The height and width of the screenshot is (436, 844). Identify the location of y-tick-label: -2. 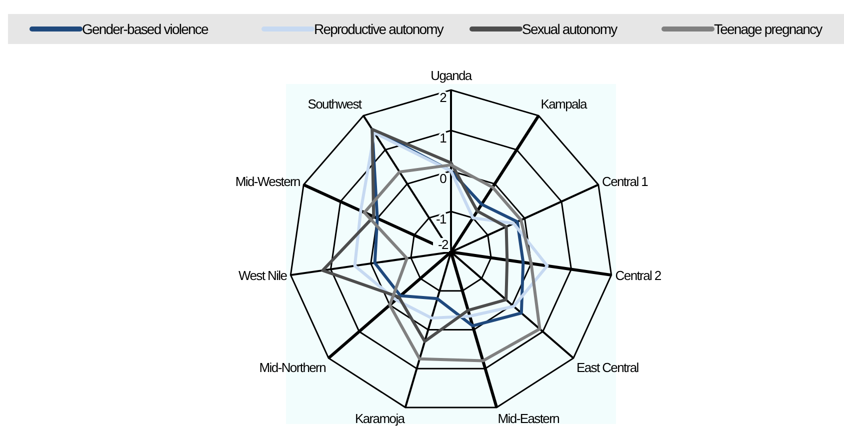
(443, 244).